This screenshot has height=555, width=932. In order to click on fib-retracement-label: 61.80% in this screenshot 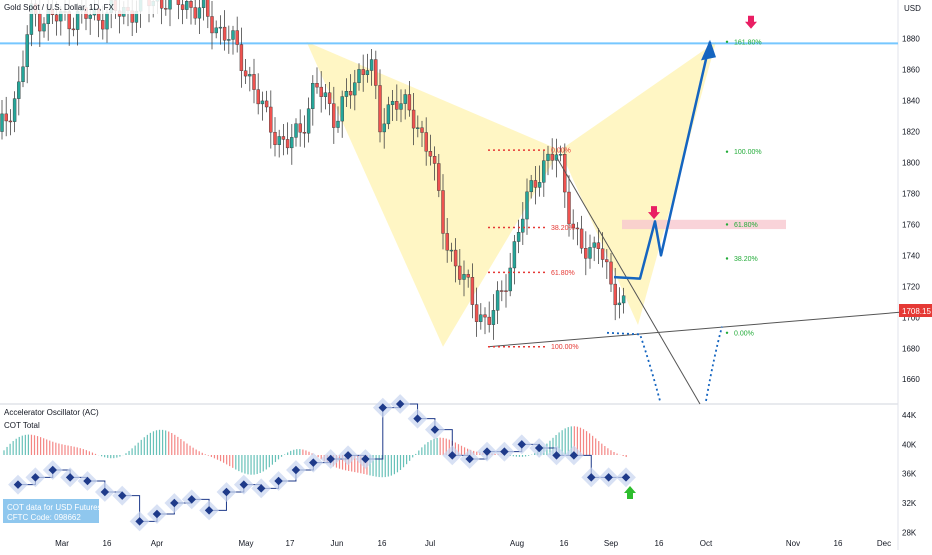, I will do `click(563, 273)`.